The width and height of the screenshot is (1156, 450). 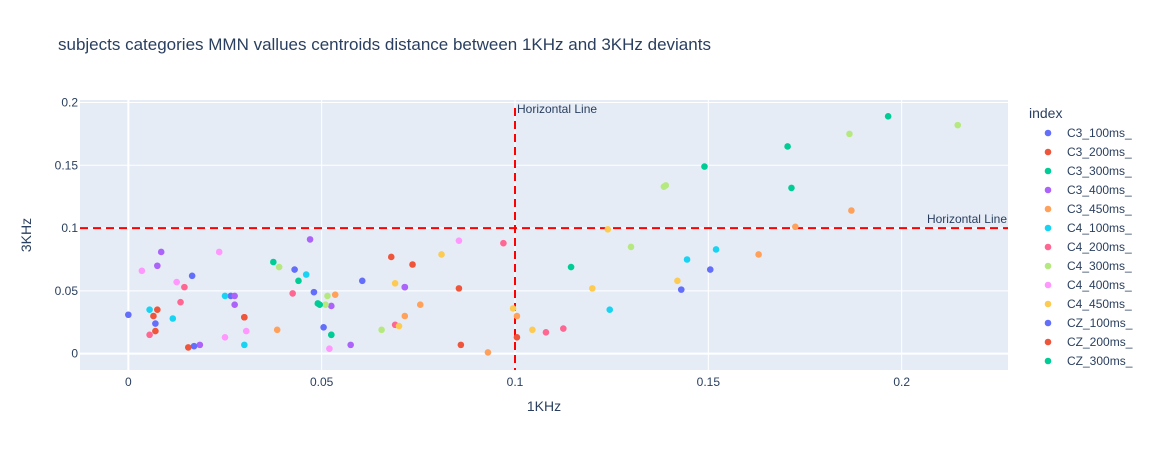 What do you see at coordinates (1088, 247) in the screenshot?
I see `legend-item: C4_200ms_` at bounding box center [1088, 247].